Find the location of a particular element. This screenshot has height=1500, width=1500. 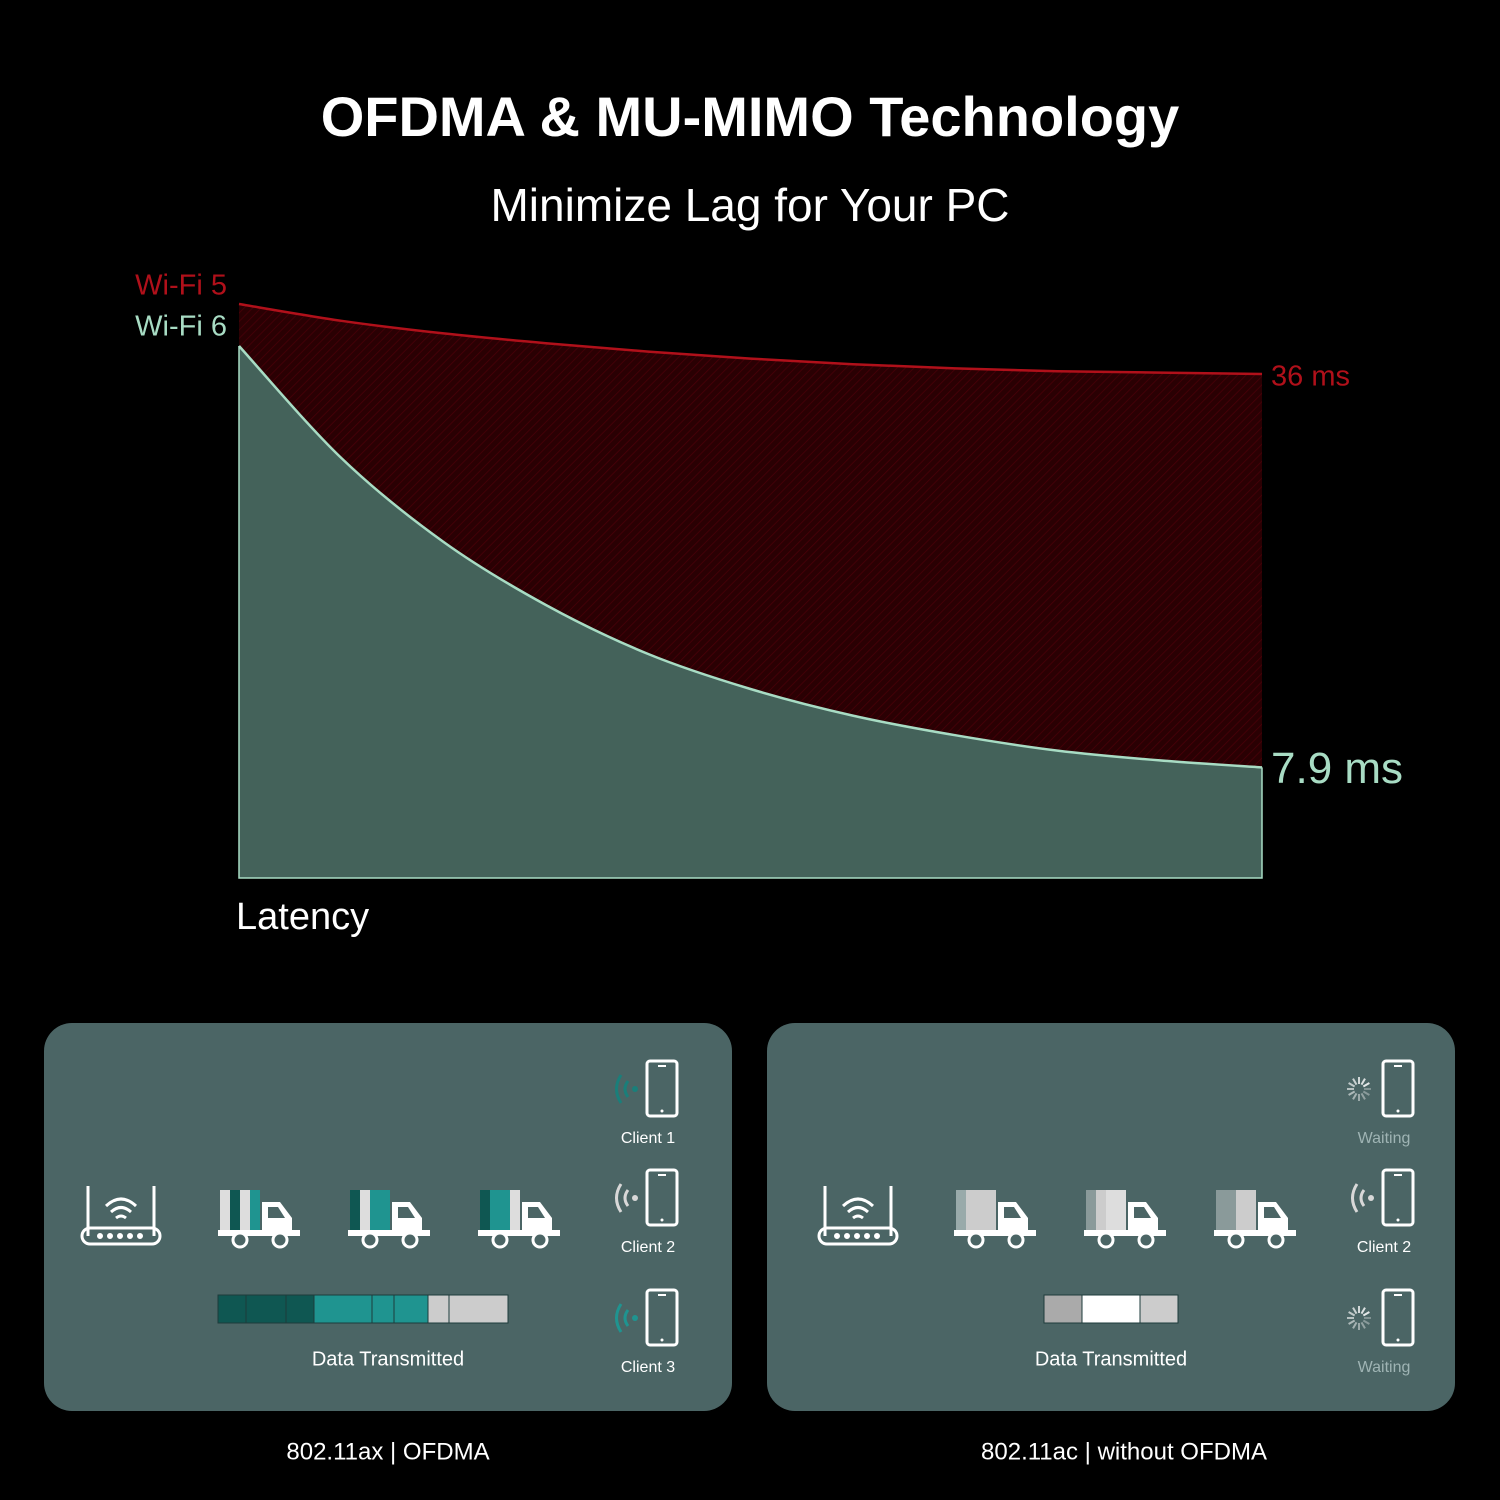

x-axis-label: Latency is located at coordinates (302, 917).